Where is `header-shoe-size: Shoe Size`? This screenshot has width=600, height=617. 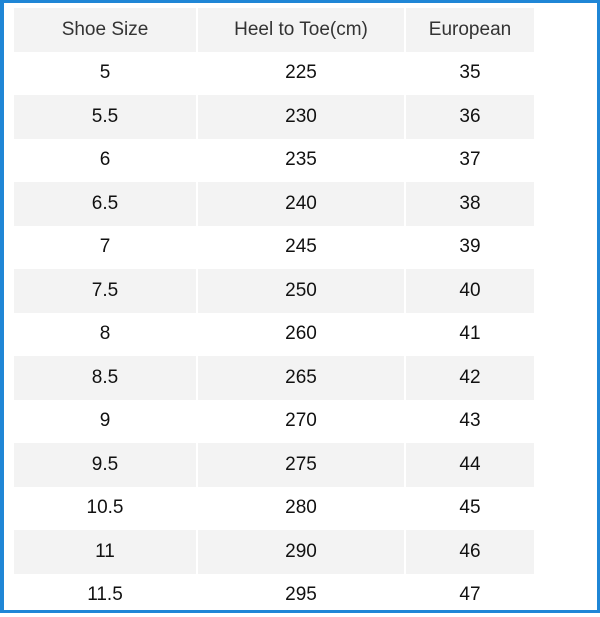 header-shoe-size: Shoe Size is located at coordinates (105, 30).